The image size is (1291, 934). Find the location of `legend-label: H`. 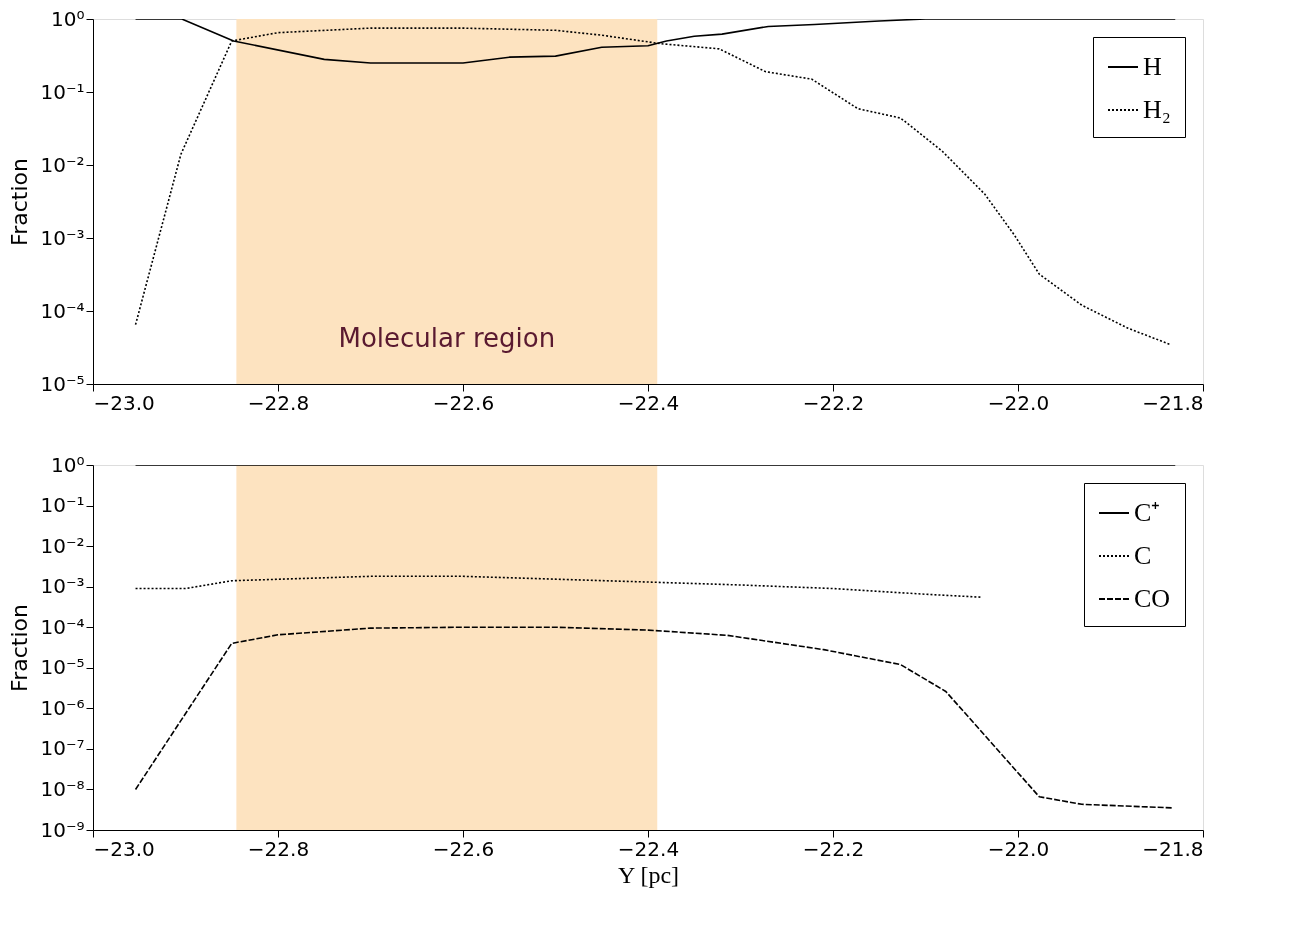

legend-label: H is located at coordinates (1152, 66).